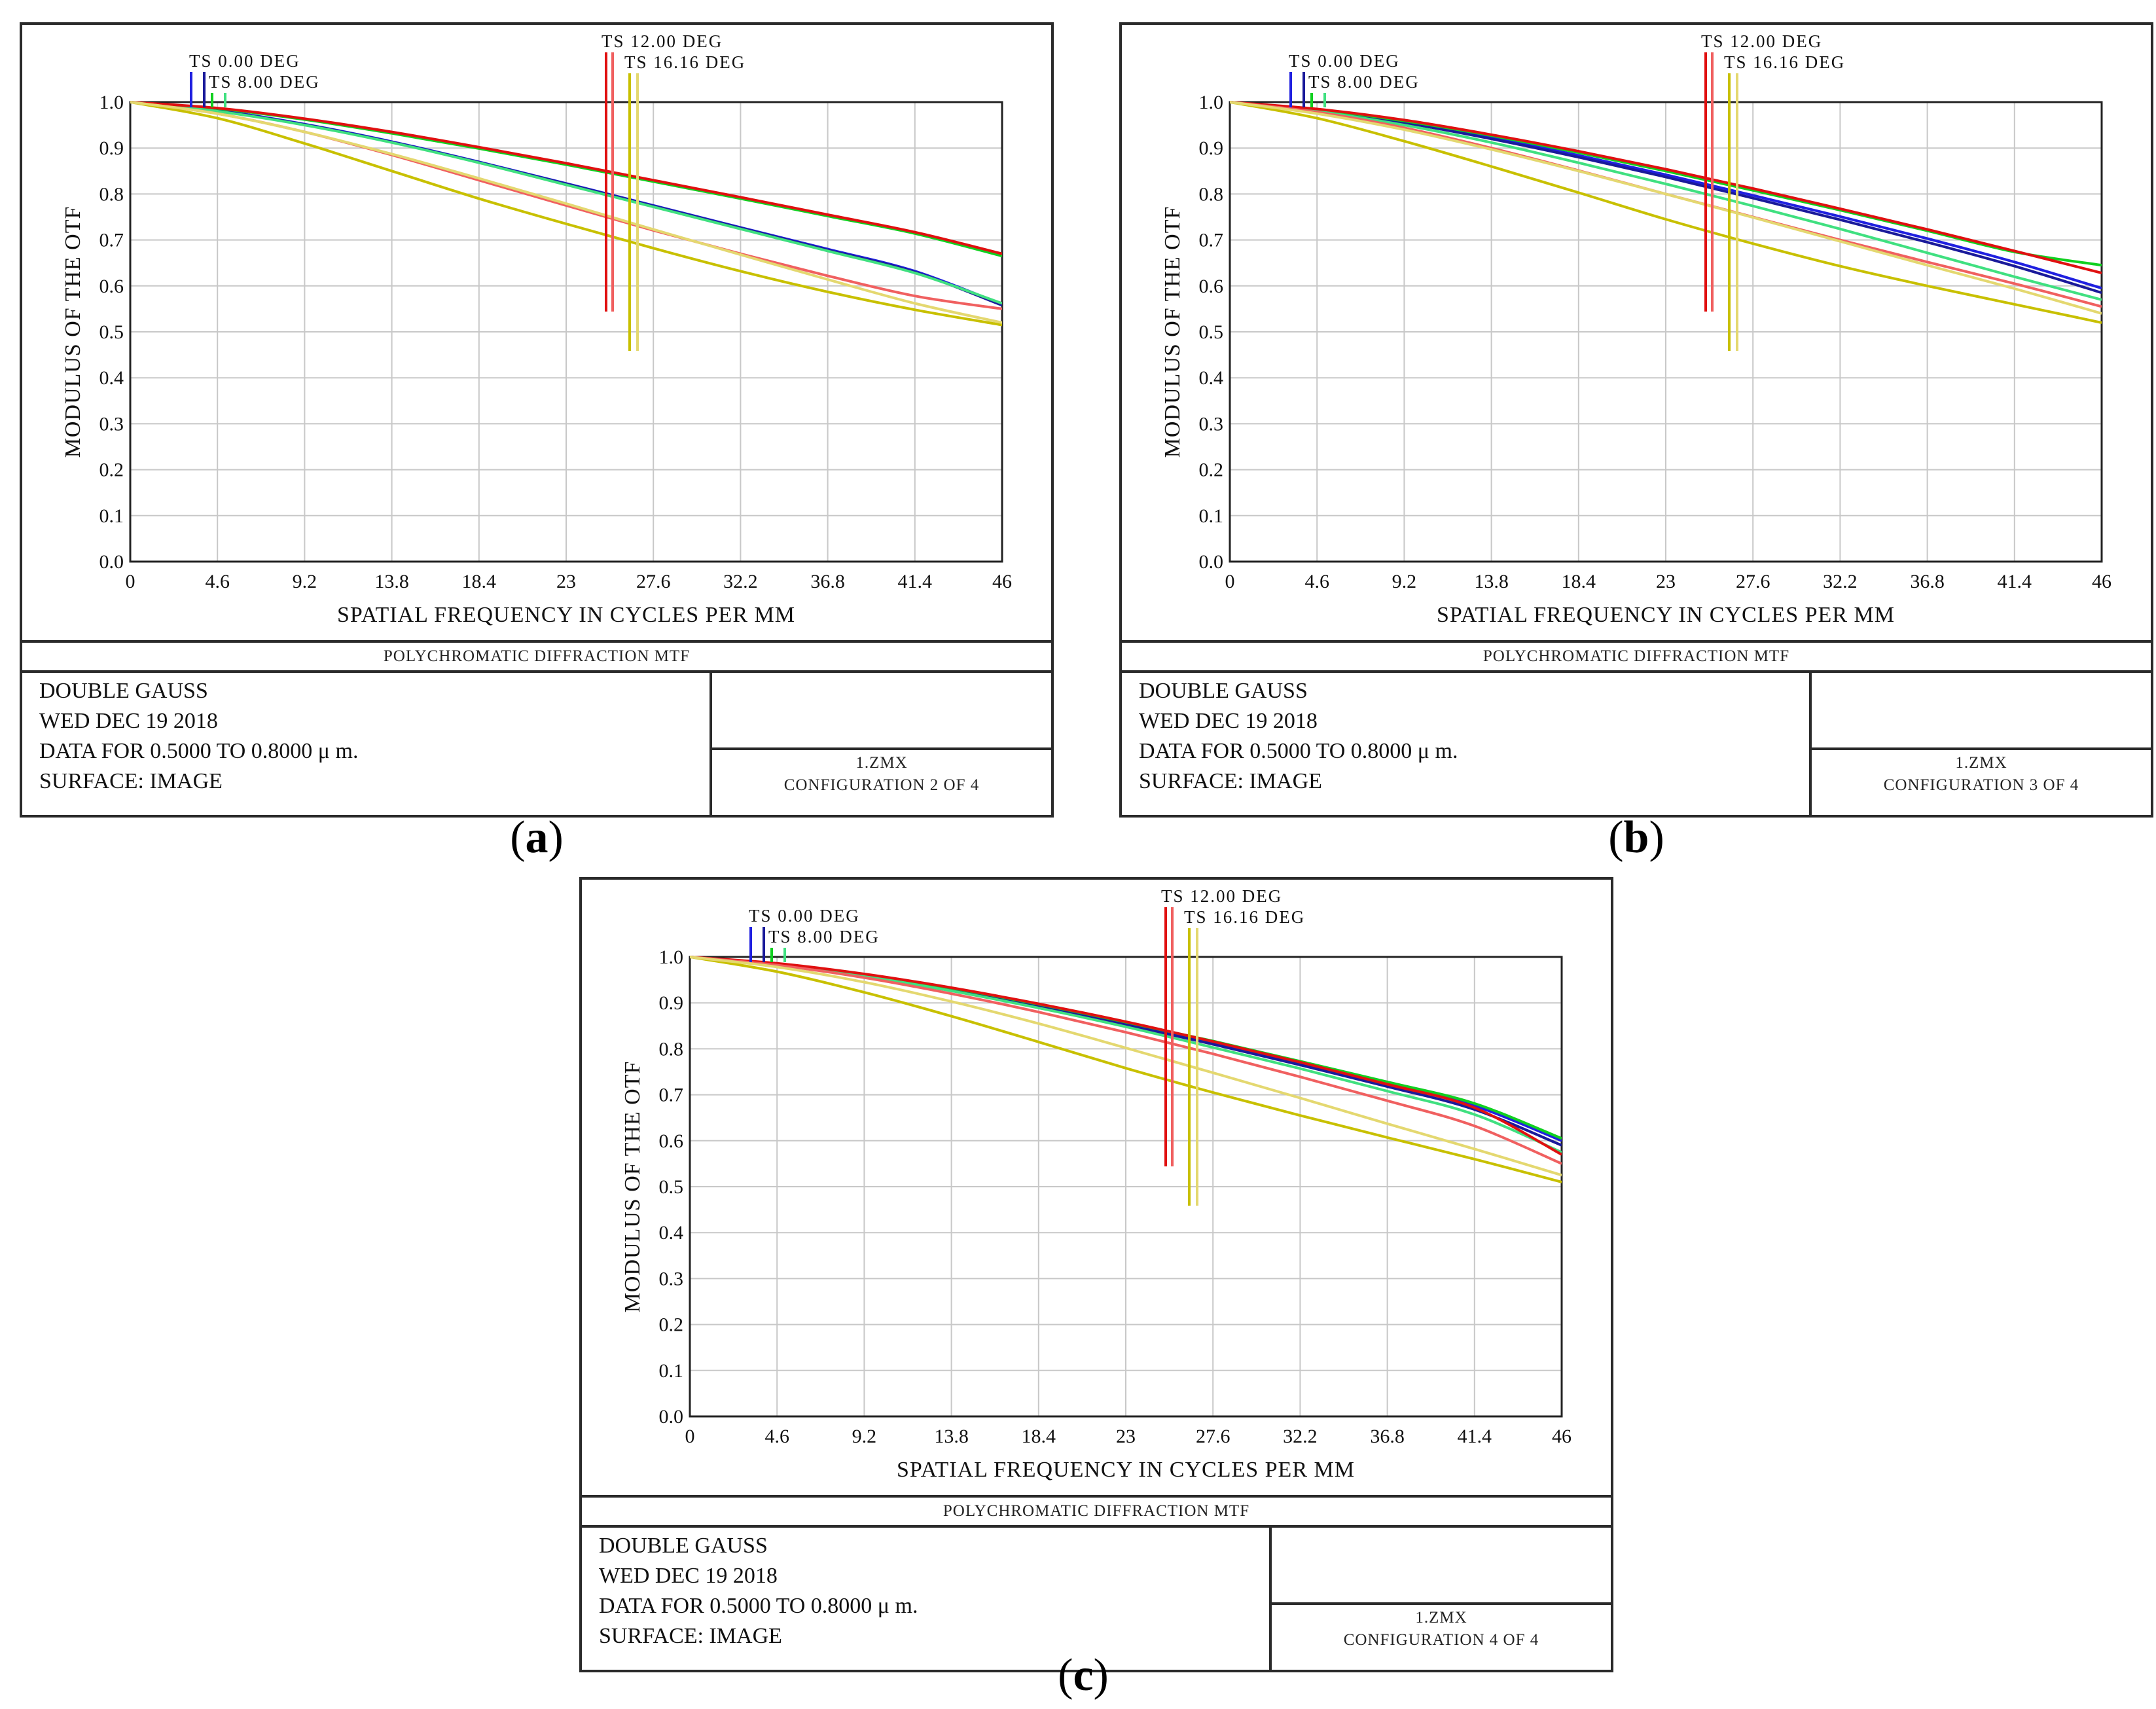 This screenshot has height=1709, width=2156. Describe the element at coordinates (111, 424) in the screenshot. I see `y-tick-label: 0.3` at that location.